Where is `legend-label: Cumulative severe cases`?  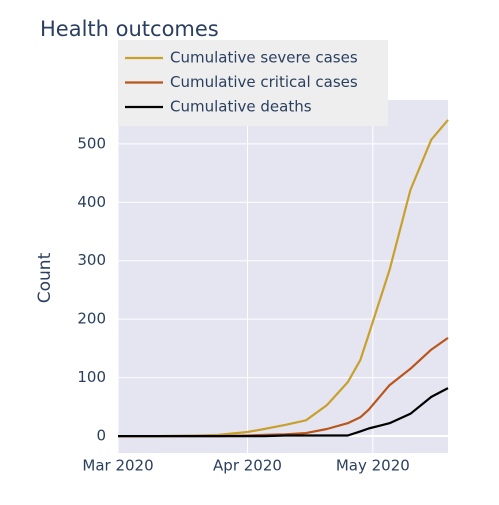 legend-label: Cumulative severe cases is located at coordinates (264, 58).